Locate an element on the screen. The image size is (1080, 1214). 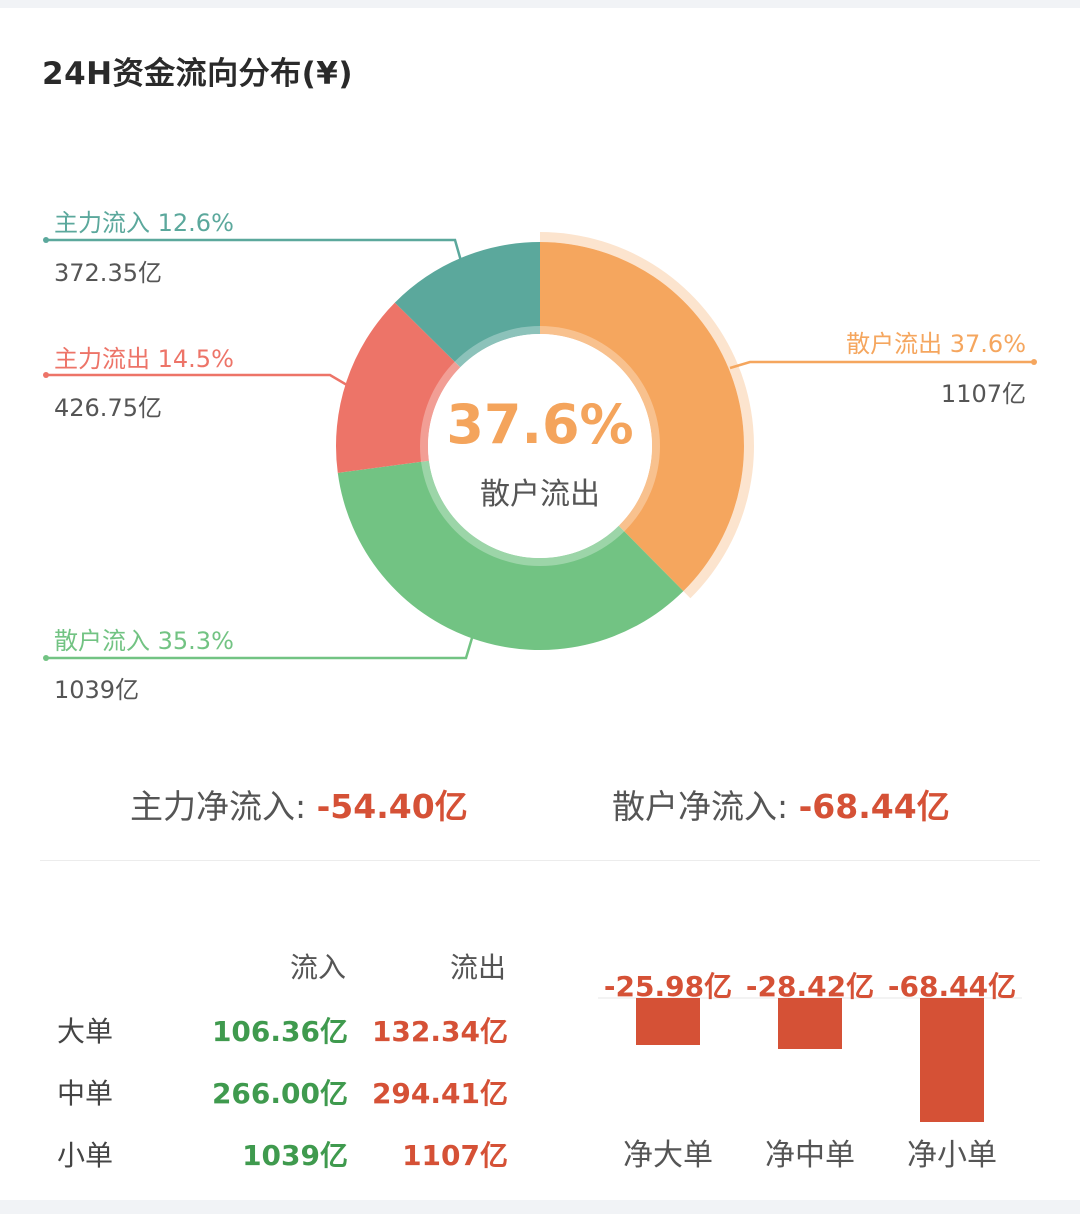
bar-value-large: -25.98亿 is located at coordinates (668, 986).